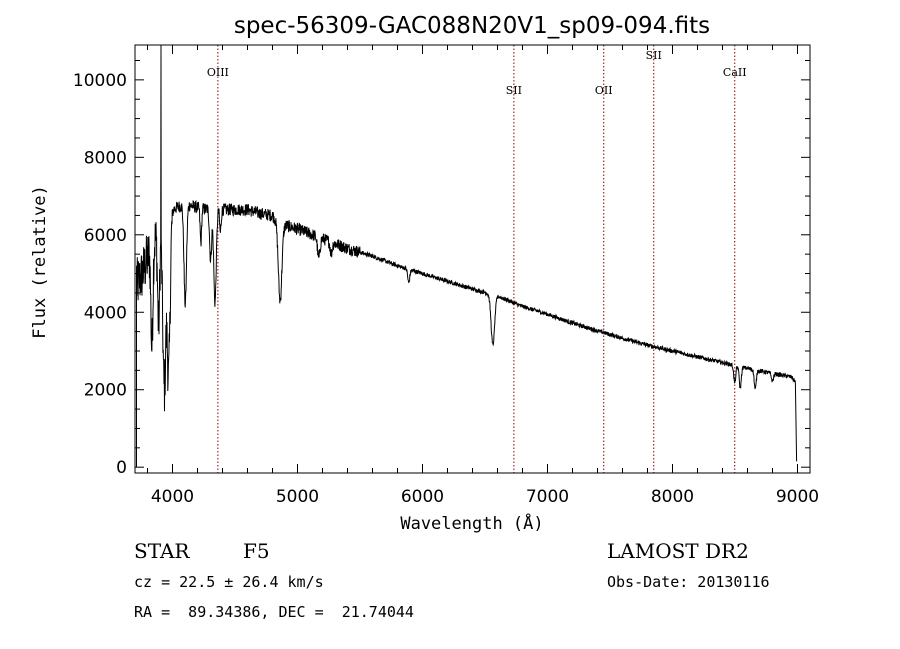  Describe the element at coordinates (472, 26) in the screenshot. I see `chart-title: spec-56309-GAC088N20V1_sp09-094.fits` at that location.